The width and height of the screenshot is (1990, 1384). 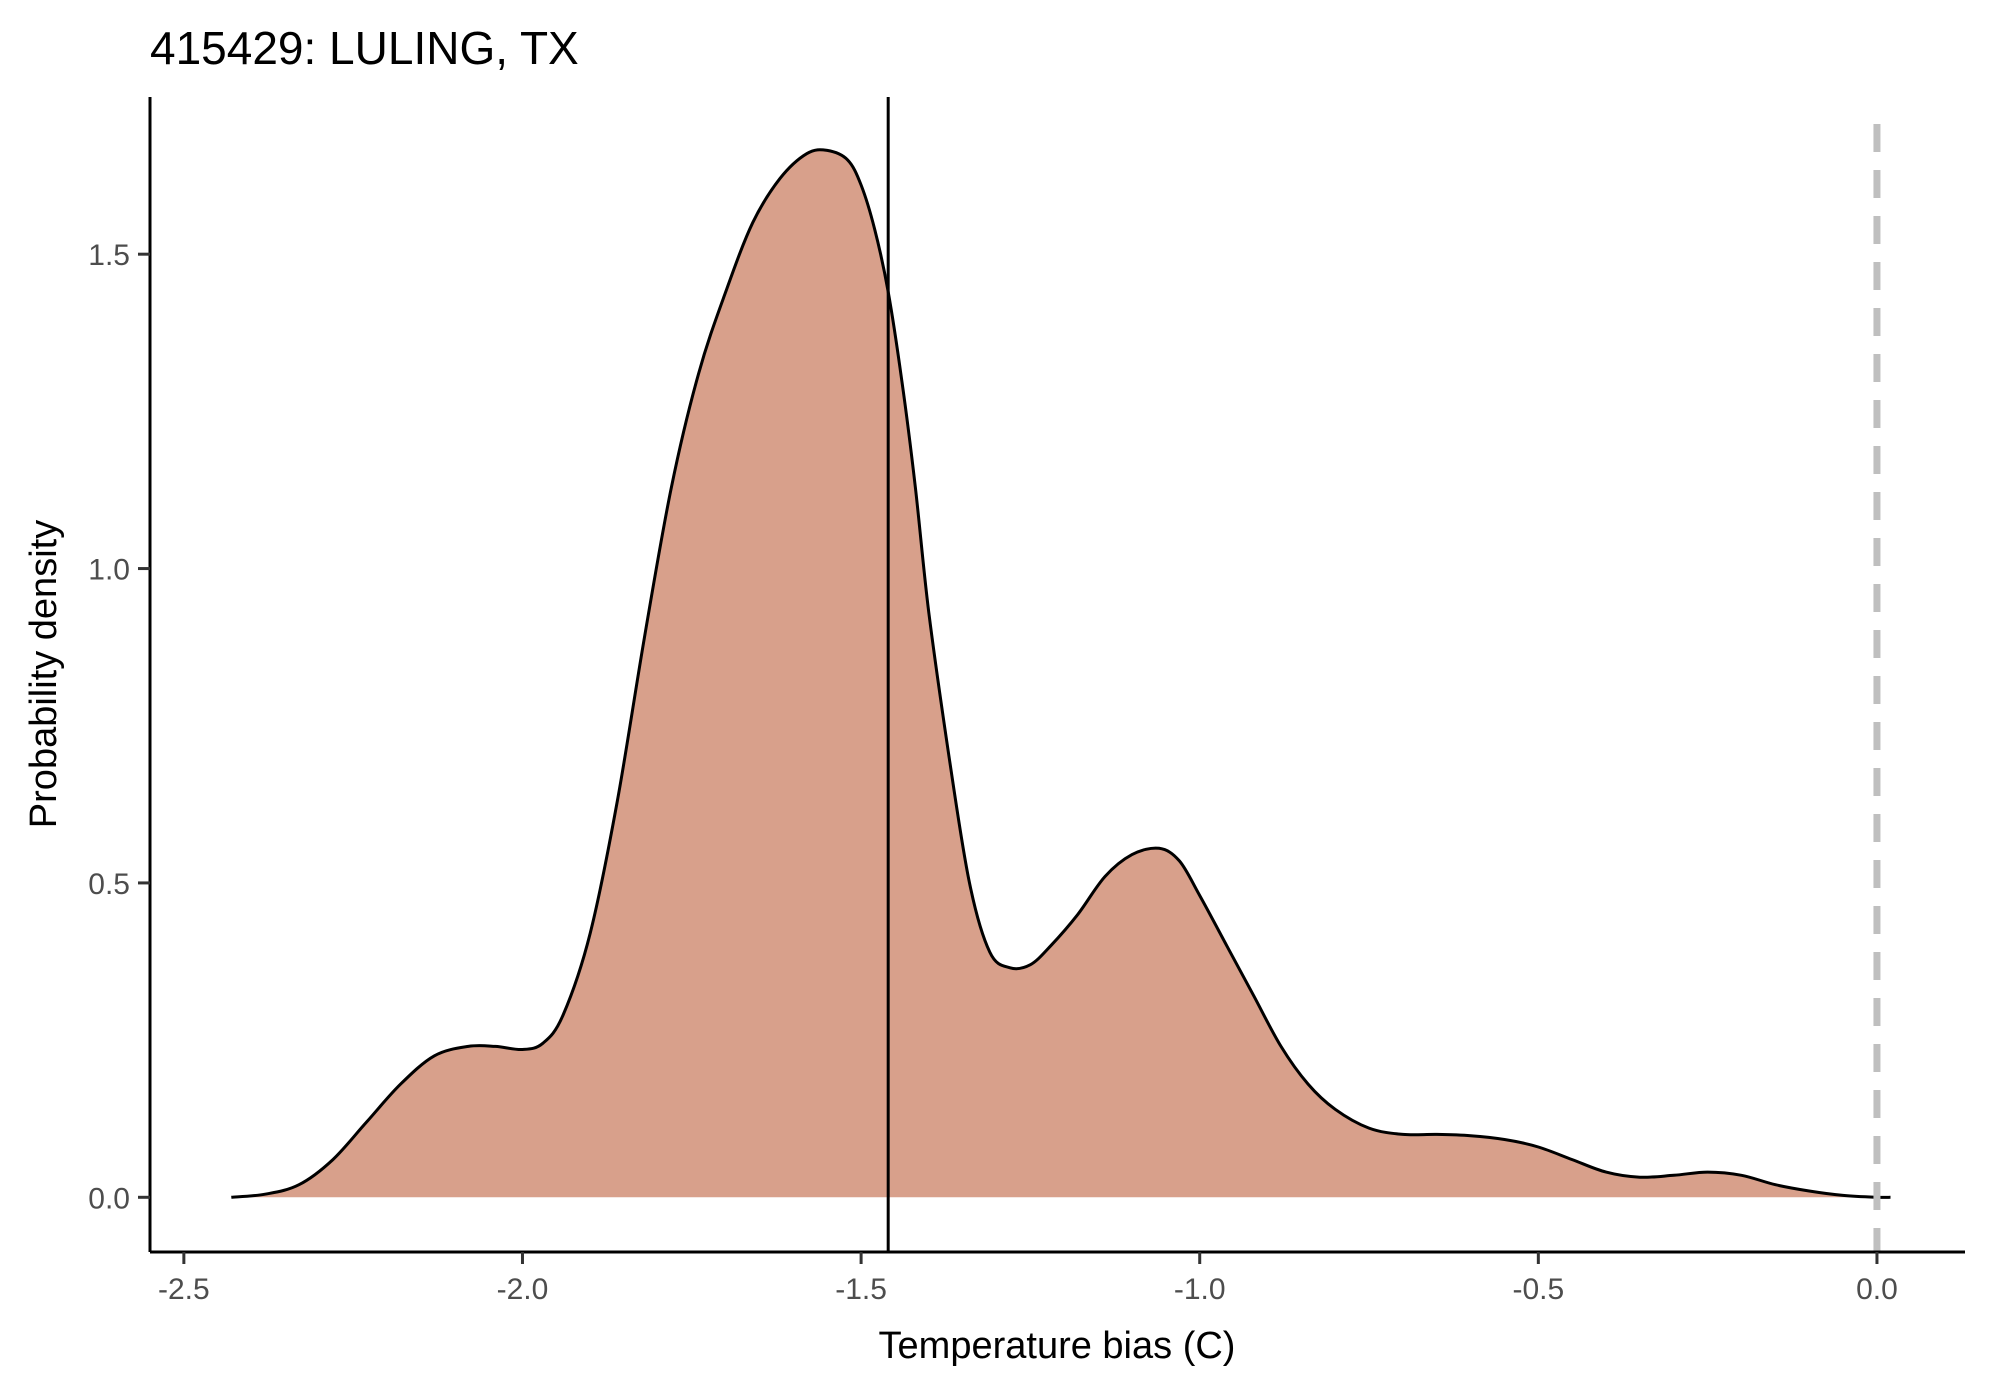 I want to click on x-tick-label: -1.0, so click(x=1200, y=1289).